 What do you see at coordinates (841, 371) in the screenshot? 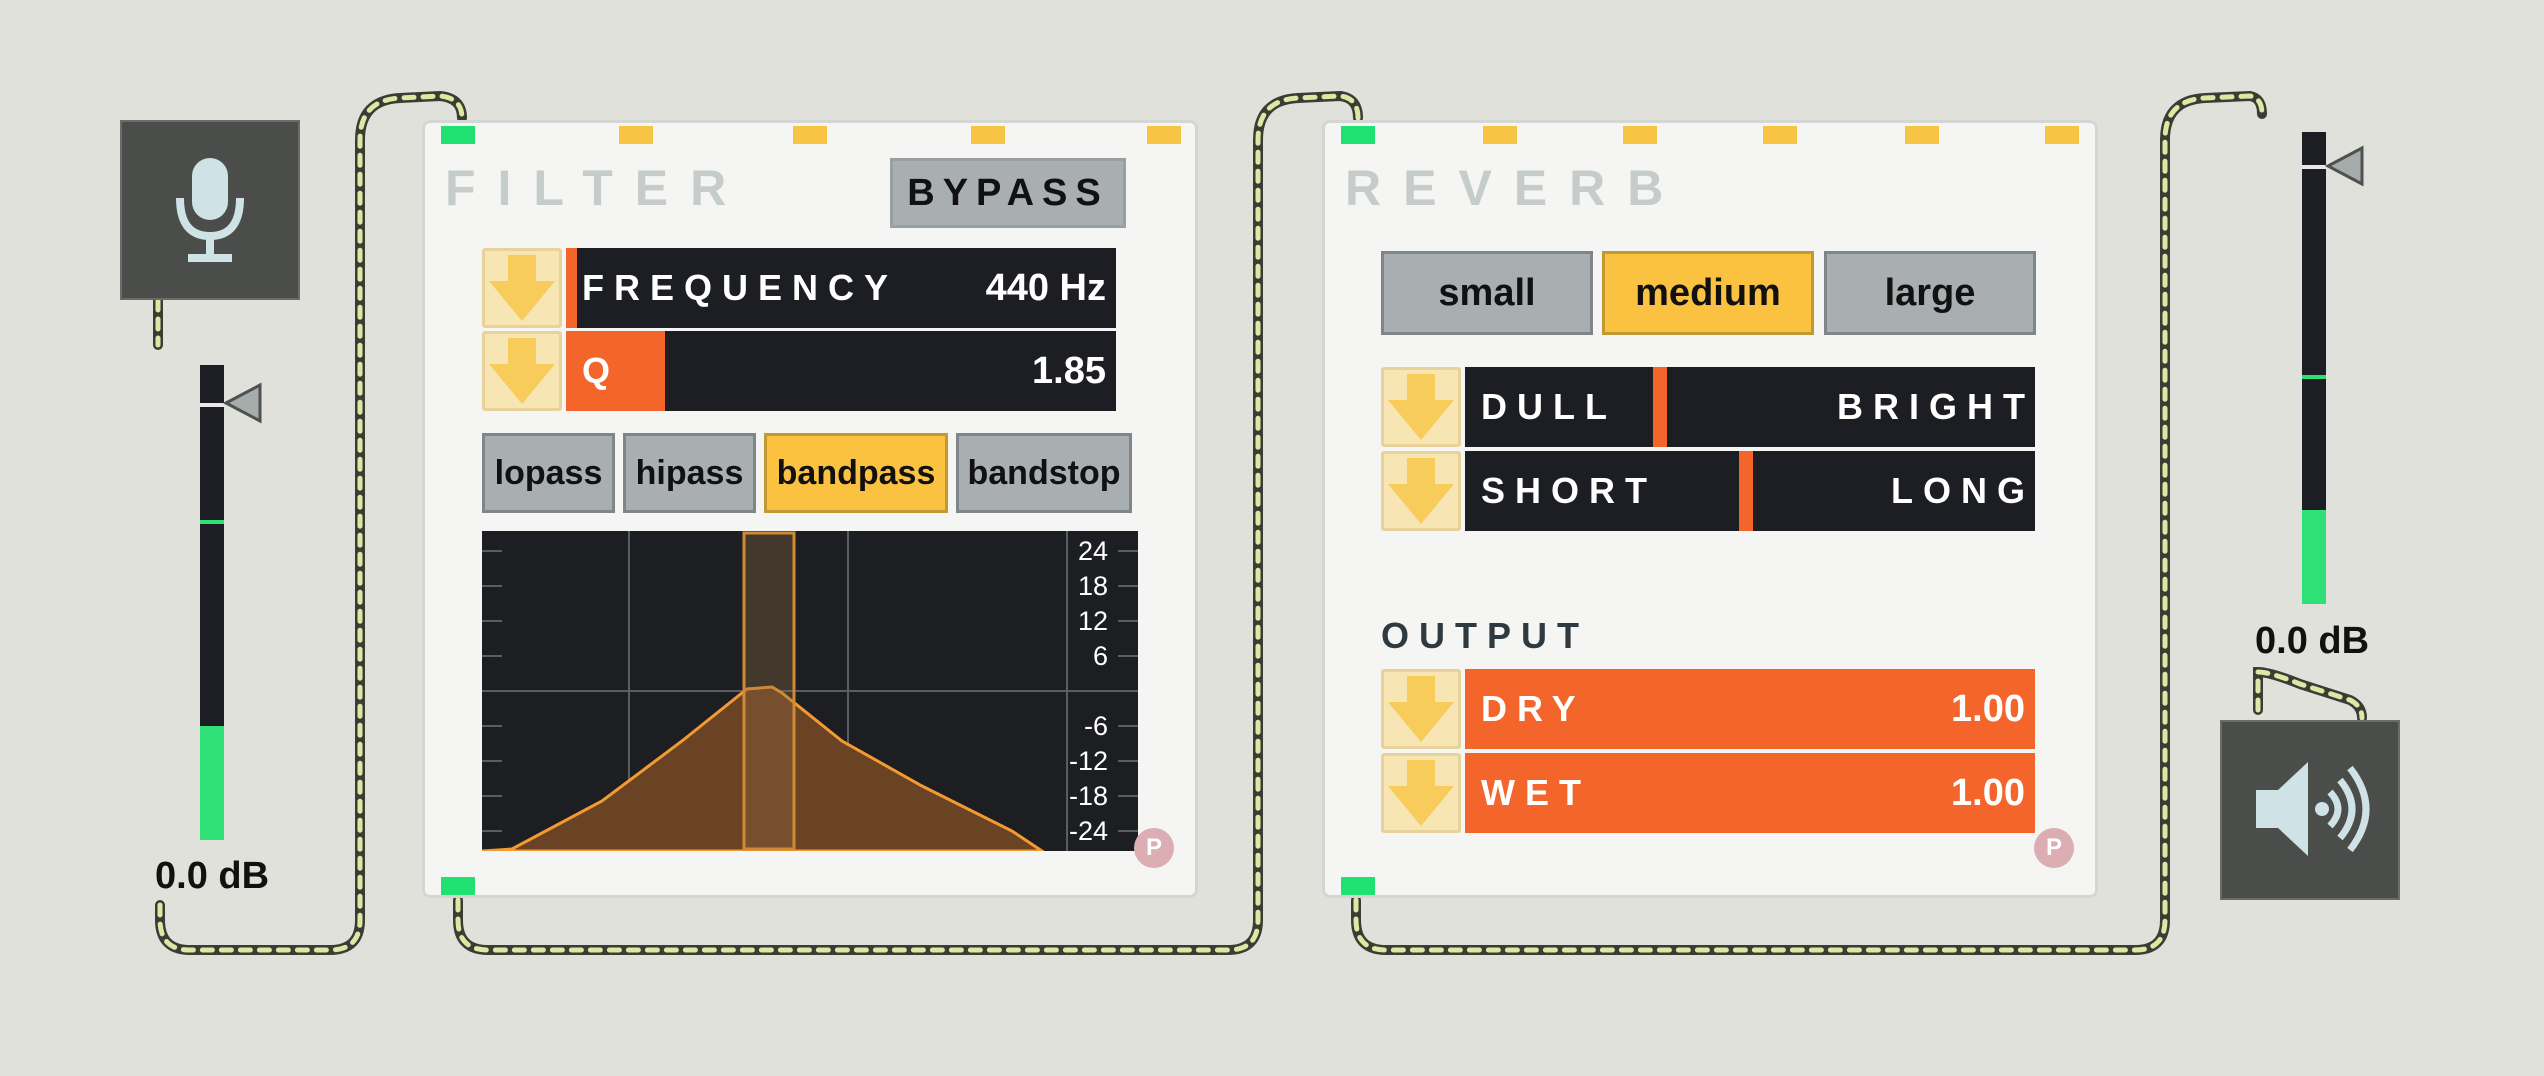
I see `q-slider: Q 1.85` at bounding box center [841, 371].